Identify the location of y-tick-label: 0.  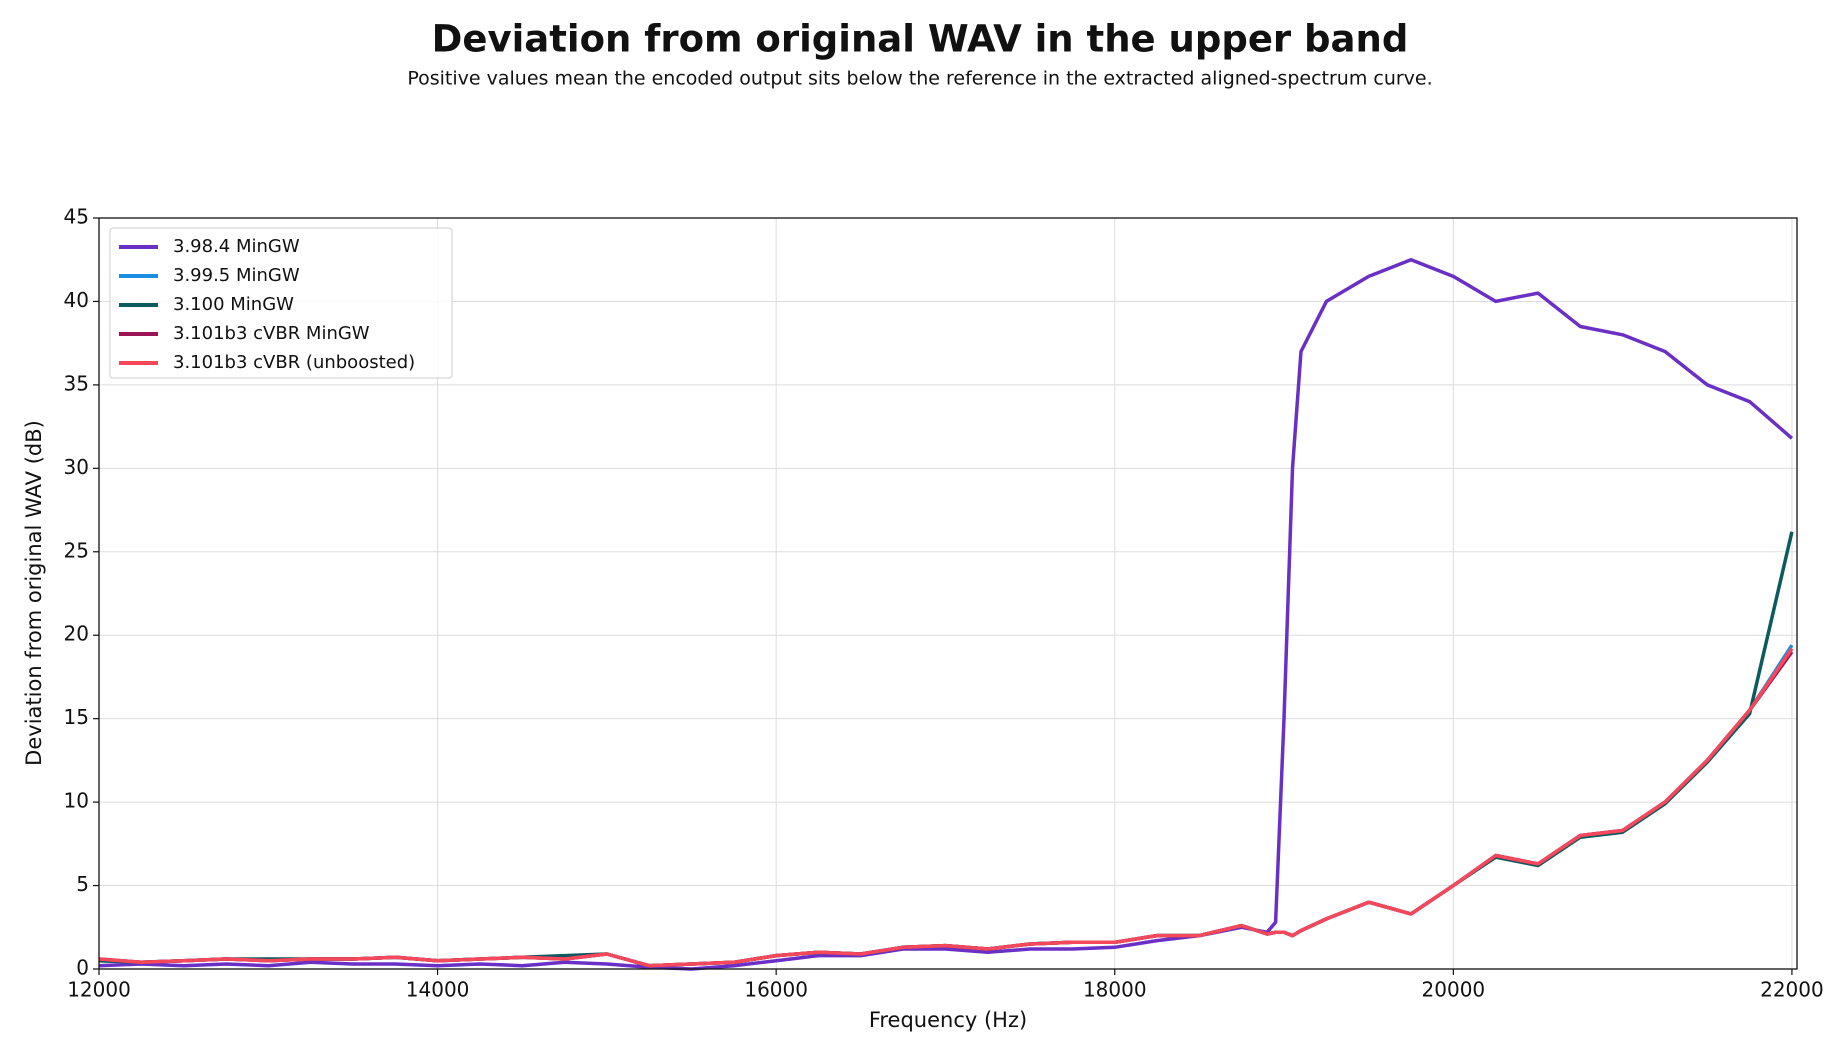
(82, 968).